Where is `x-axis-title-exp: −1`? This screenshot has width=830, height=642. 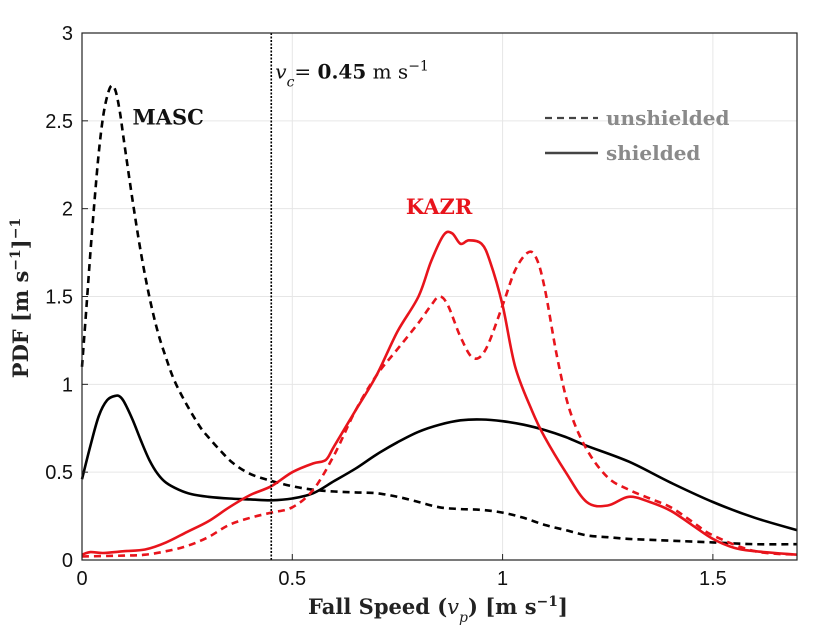
x-axis-title-exp: −1 is located at coordinates (547, 602).